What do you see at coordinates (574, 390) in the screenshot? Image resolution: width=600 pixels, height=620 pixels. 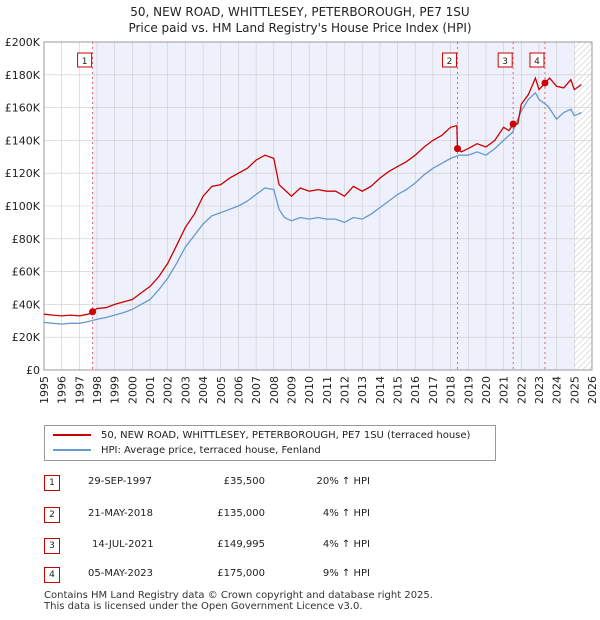 I see `x-tick-label: 2025` at bounding box center [574, 390].